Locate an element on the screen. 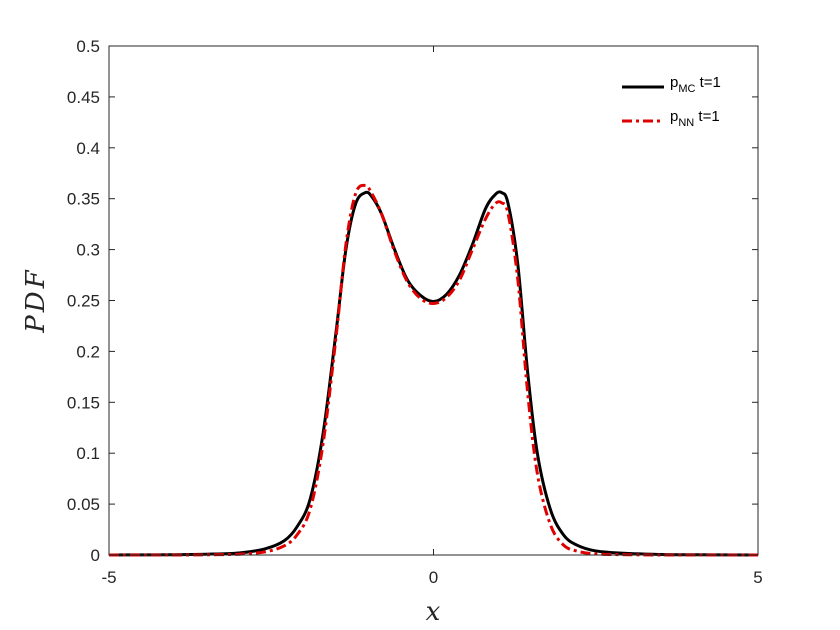 The image size is (840, 630). y-tick-label: 0.2 is located at coordinates (88, 351).